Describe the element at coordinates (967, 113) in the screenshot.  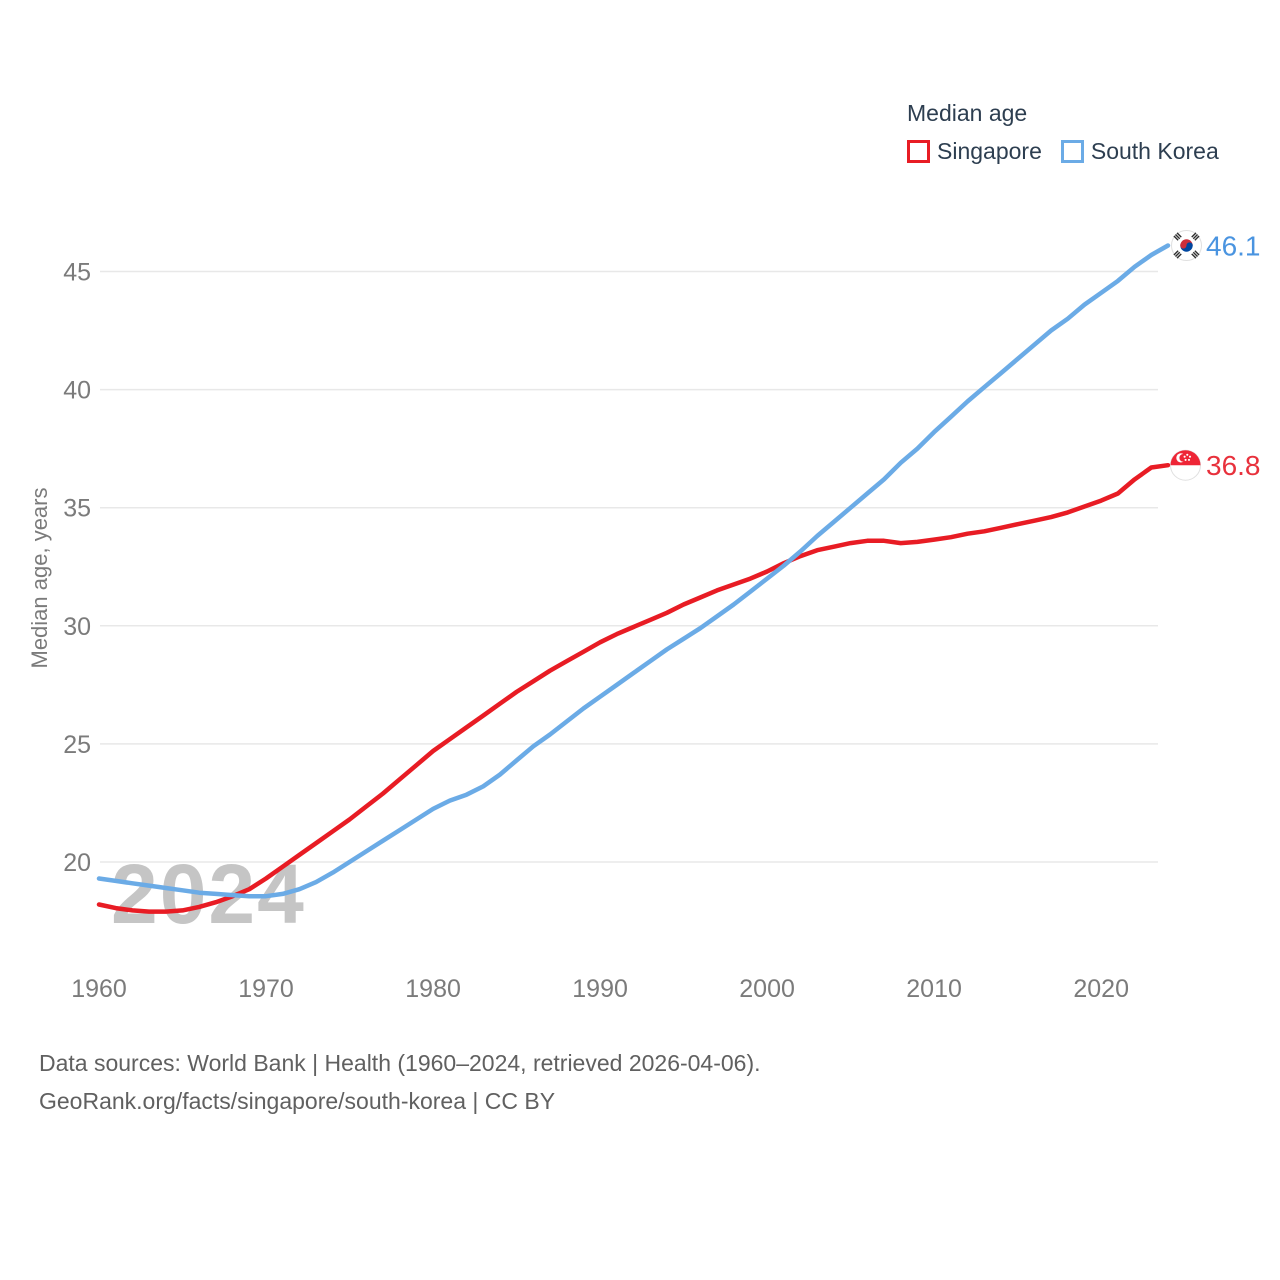
I see `legend-title: Median age` at that location.